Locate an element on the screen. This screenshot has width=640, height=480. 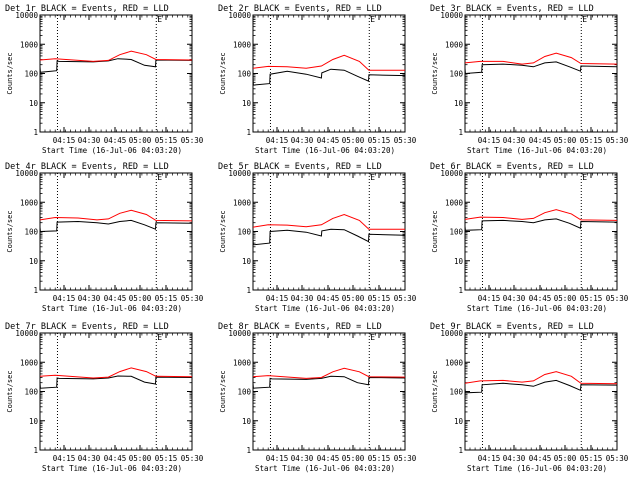
panel-title: Det 4r BLACK = Events, RED = LLD is located at coordinates (87, 167).